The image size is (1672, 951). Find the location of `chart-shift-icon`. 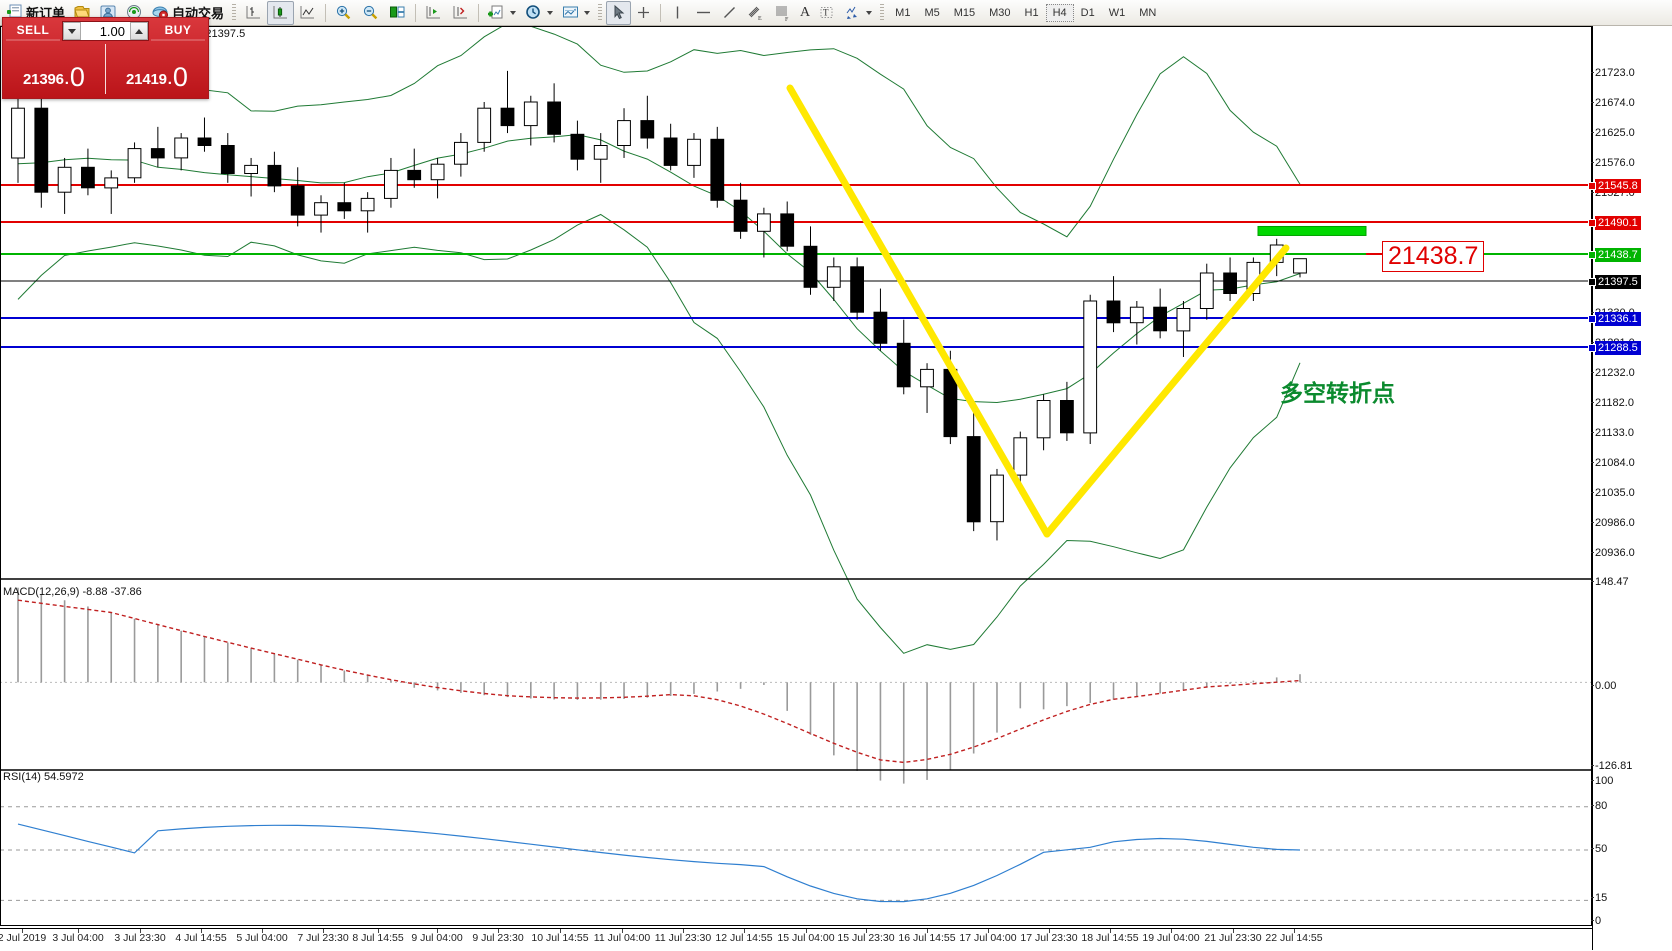

chart-shift-icon is located at coordinates (433, 12).